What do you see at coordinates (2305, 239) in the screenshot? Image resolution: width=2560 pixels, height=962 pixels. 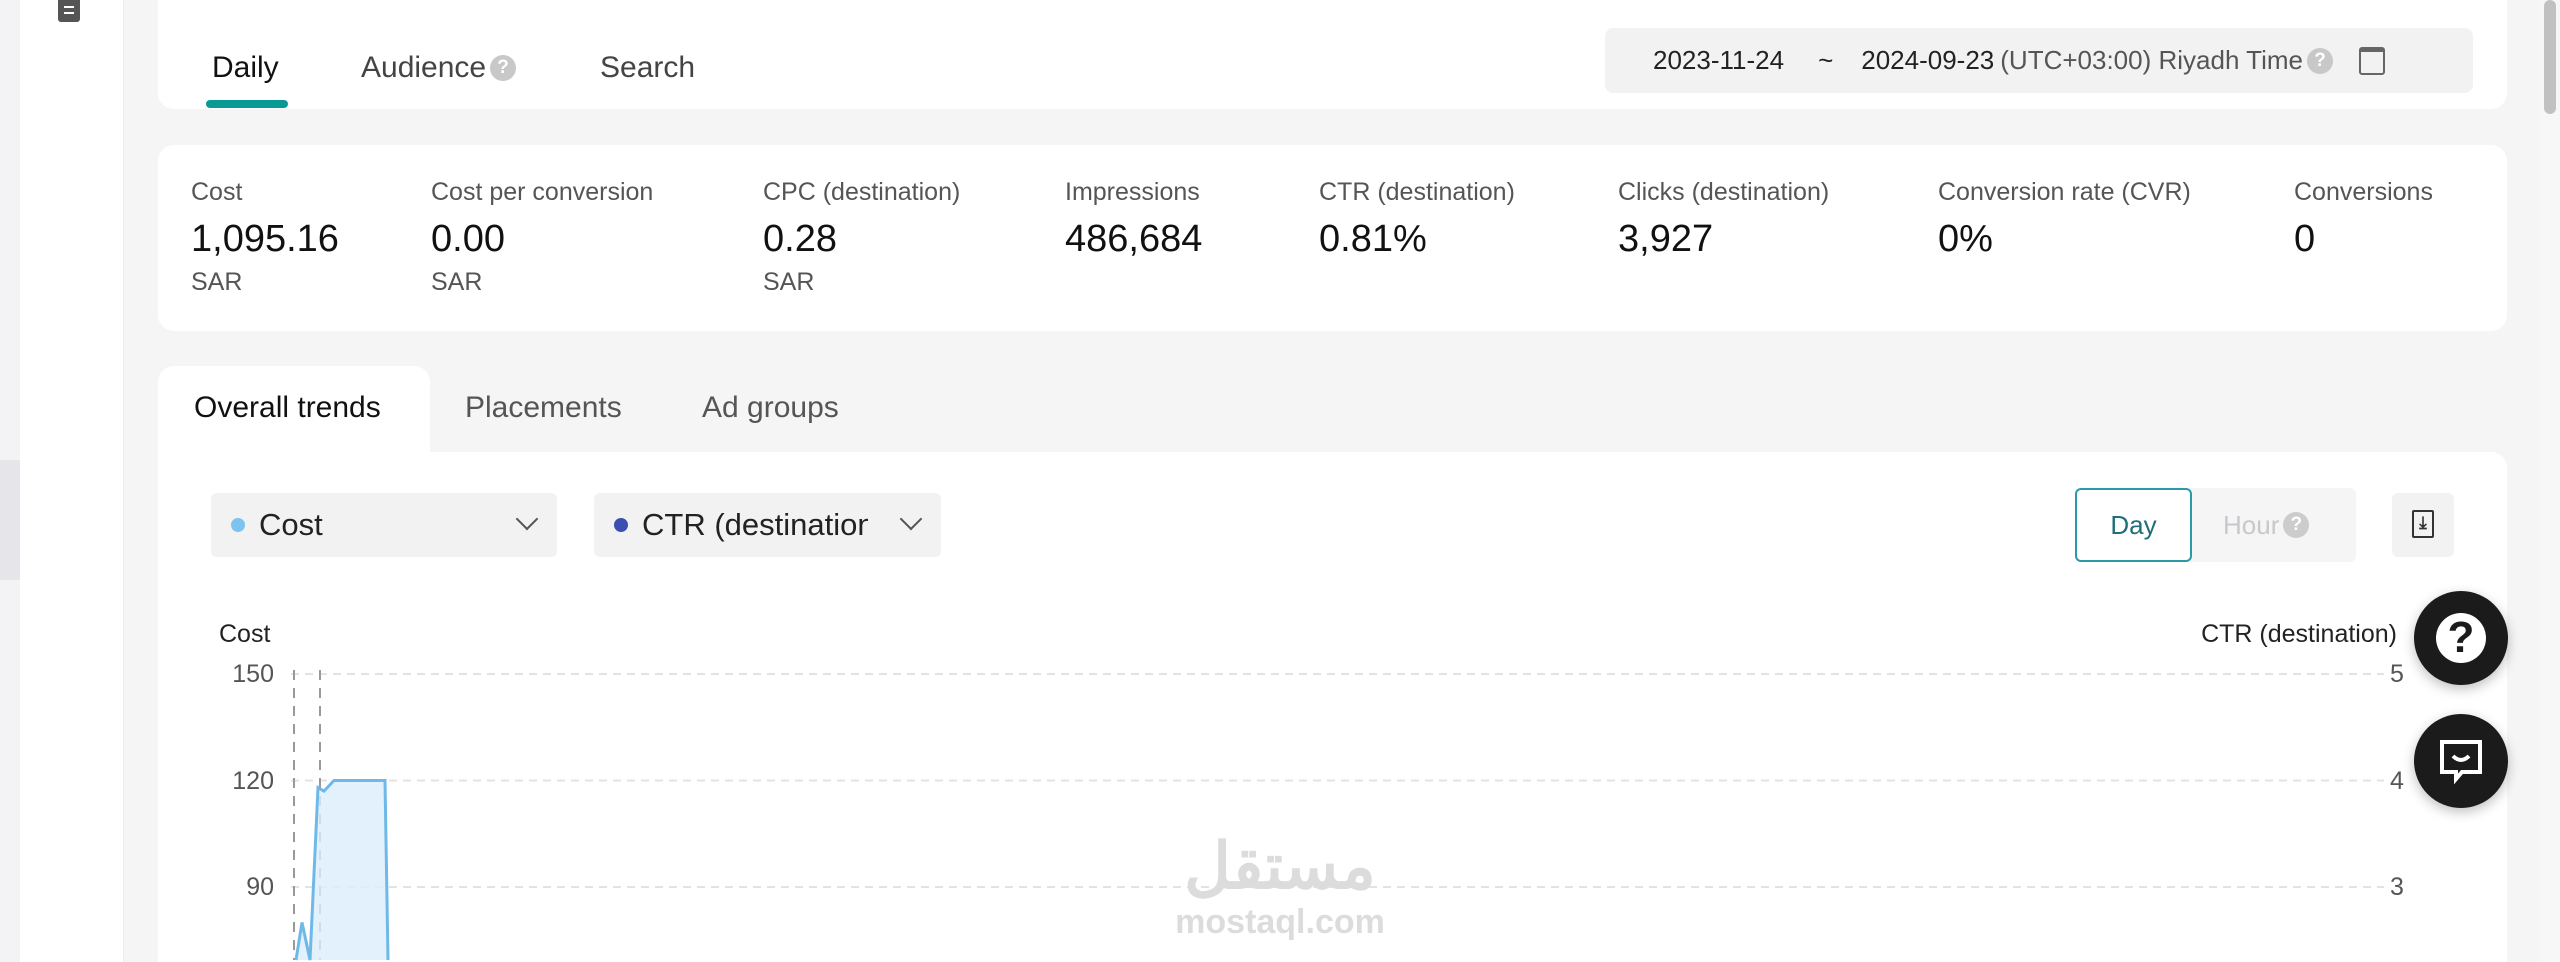 I see `metric-value: 0` at bounding box center [2305, 239].